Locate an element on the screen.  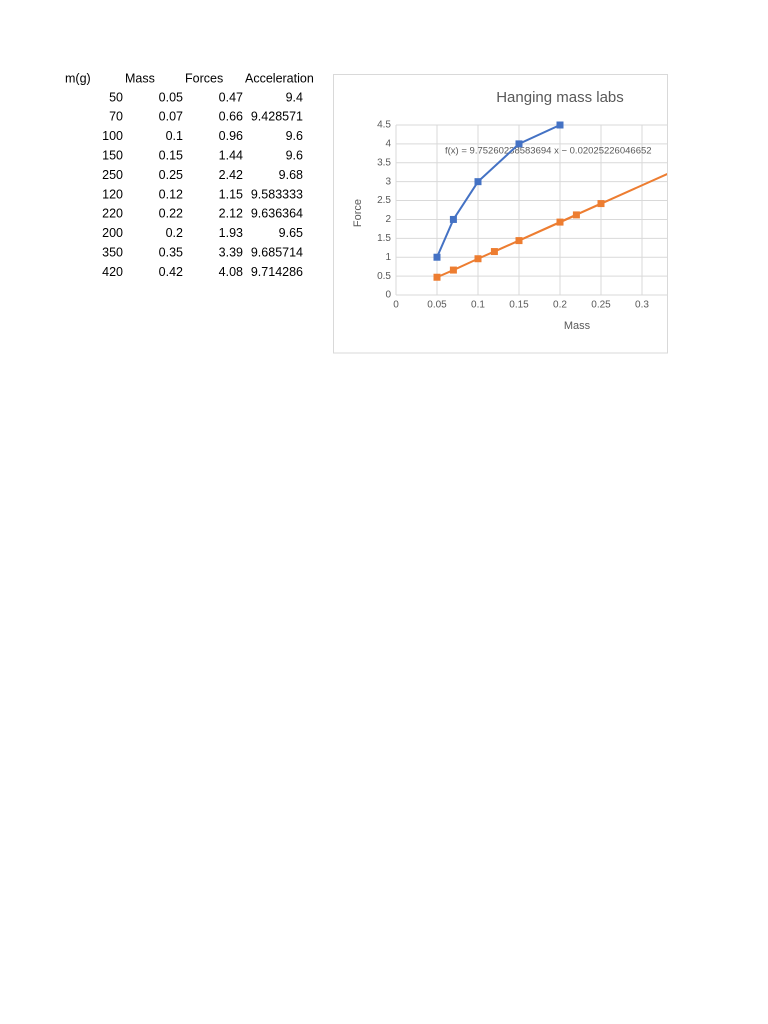
y-tick-label: 2 is located at coordinates (388, 219).